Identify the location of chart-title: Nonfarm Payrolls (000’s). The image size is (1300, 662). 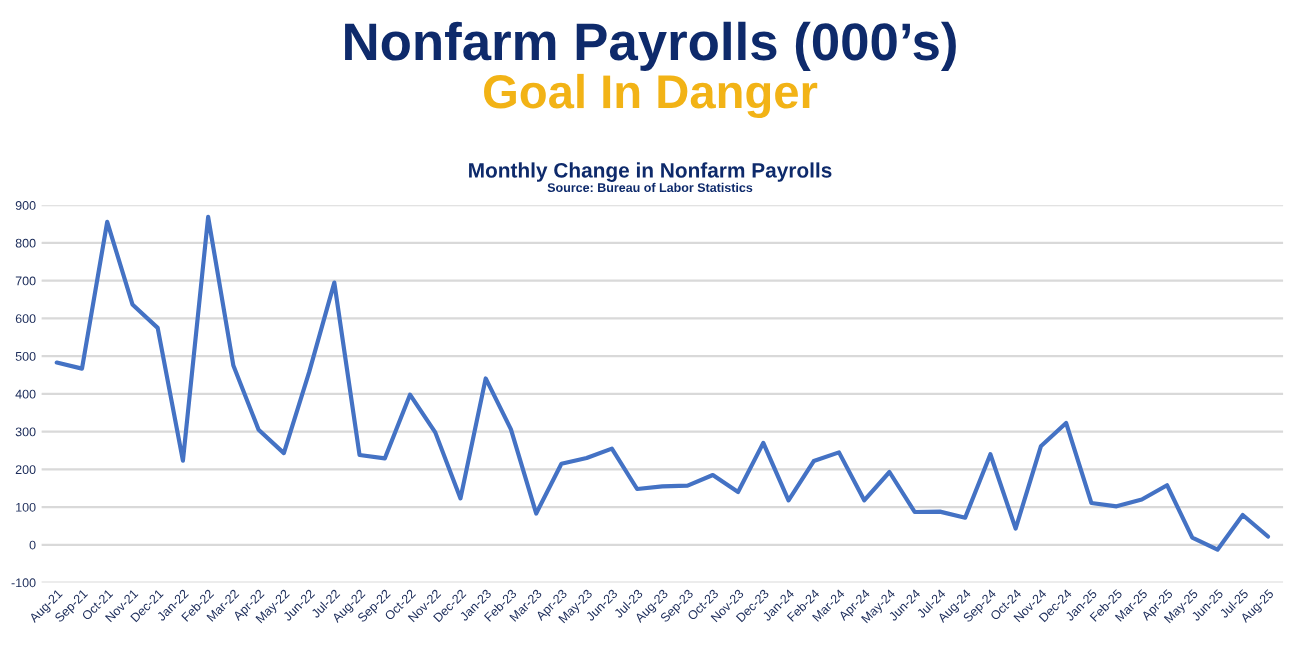
(650, 46).